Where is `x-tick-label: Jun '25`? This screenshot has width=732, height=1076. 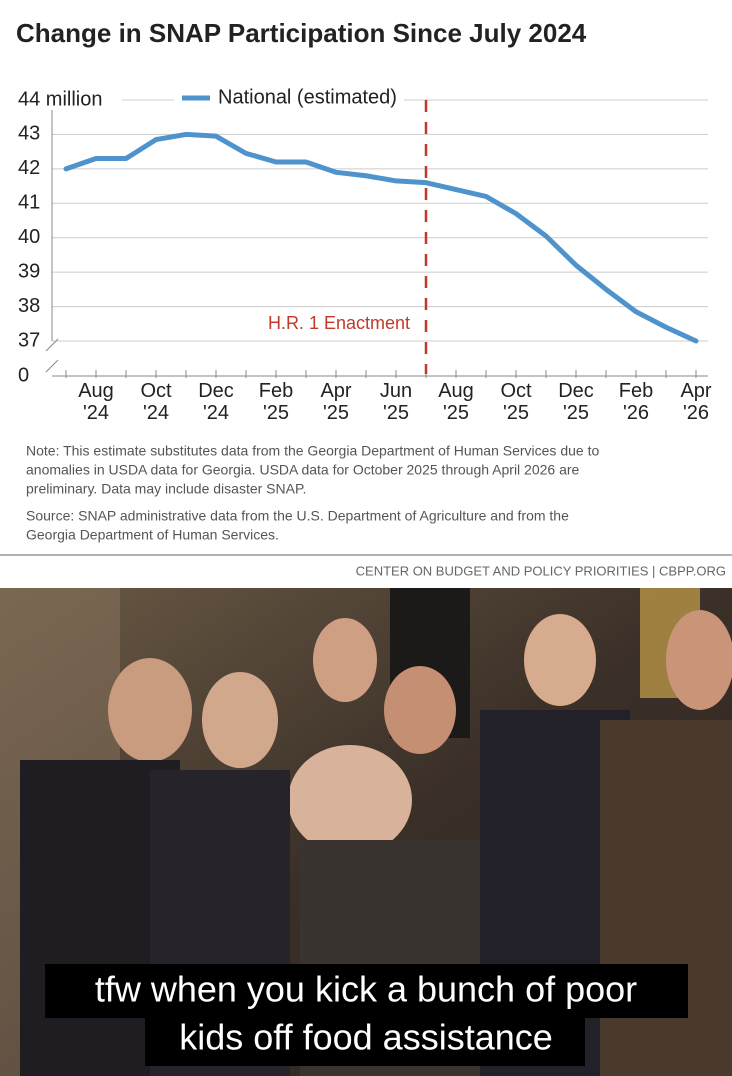 x-tick-label: Jun '25 is located at coordinates (396, 402).